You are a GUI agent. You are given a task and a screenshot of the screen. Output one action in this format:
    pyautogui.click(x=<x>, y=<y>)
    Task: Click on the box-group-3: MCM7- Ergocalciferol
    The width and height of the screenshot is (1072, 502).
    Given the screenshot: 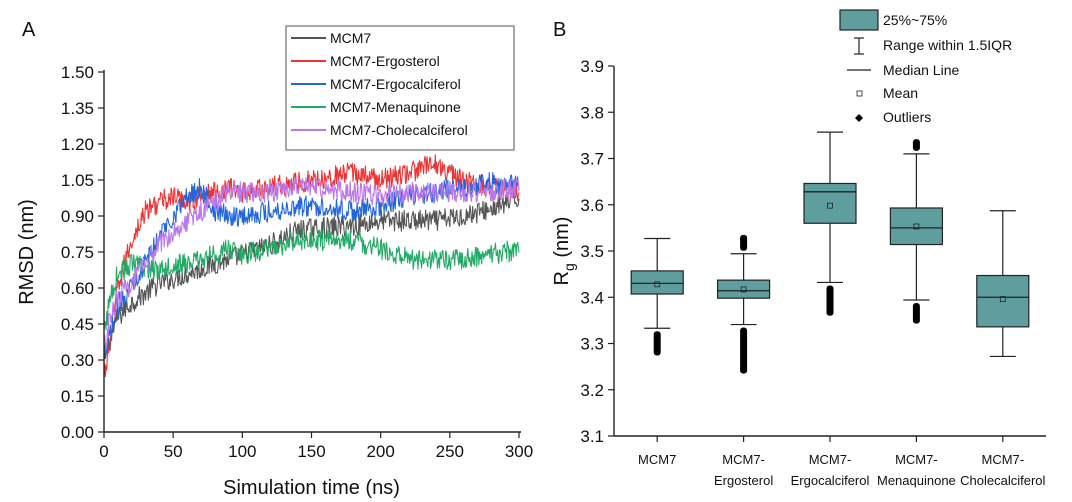 What is the action you would take?
    pyautogui.click(x=830, y=309)
    